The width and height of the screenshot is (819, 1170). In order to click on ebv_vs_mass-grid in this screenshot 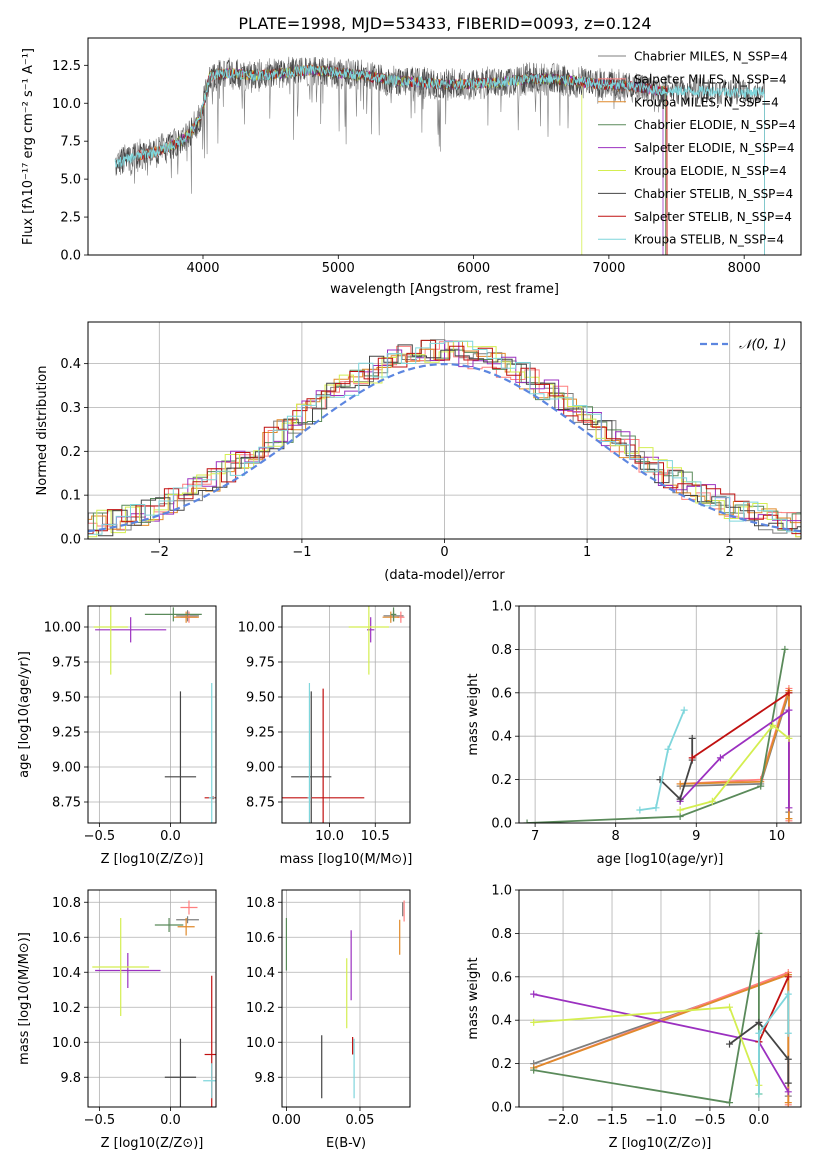, I will do `click(346, 998)`.